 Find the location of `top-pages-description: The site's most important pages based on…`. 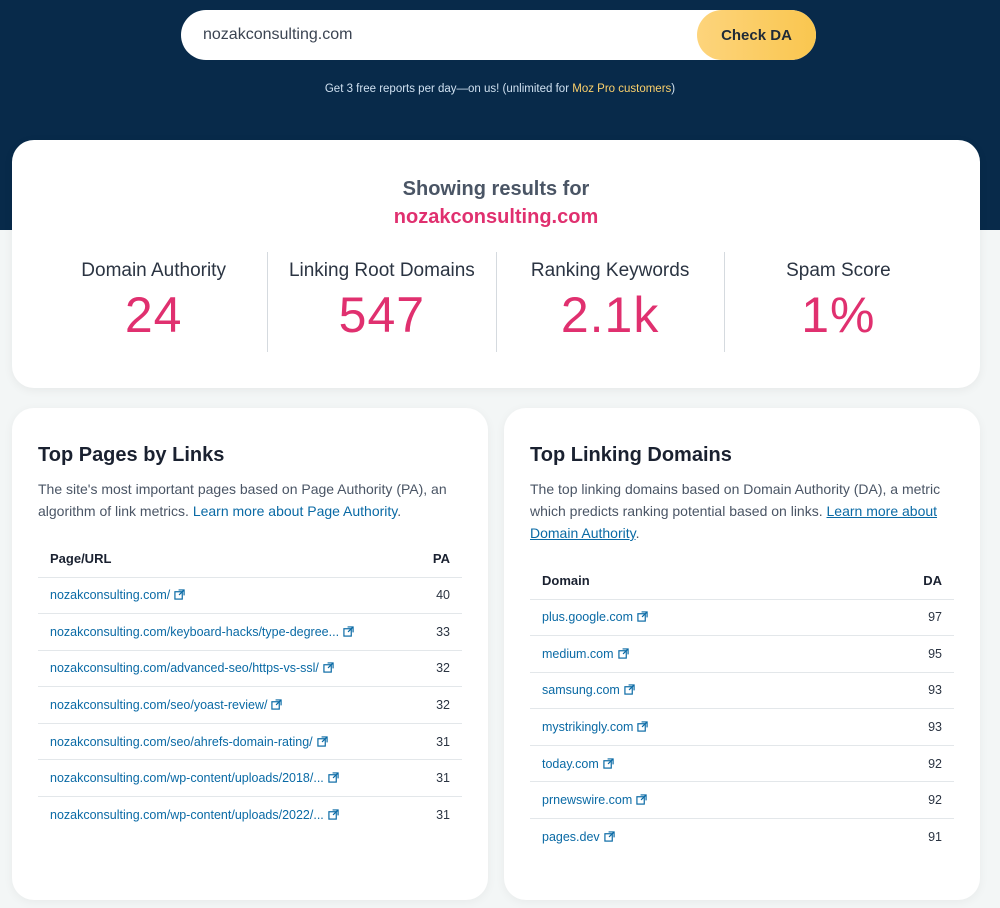

top-pages-description: The site's most important pages based on… is located at coordinates (253, 500).